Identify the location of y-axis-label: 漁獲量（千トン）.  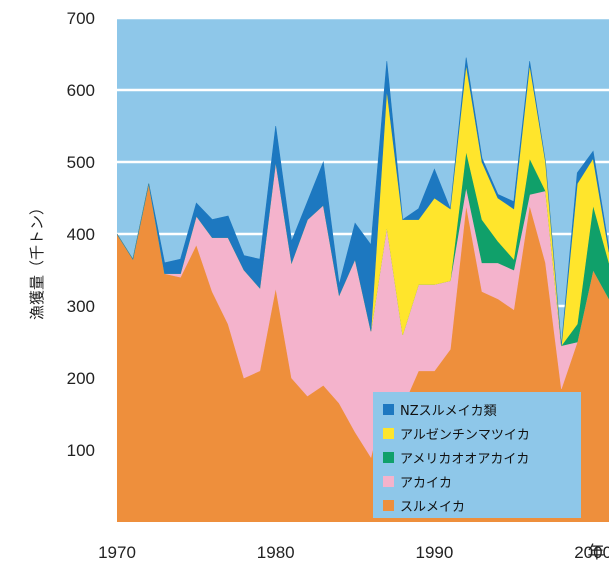
(37, 260).